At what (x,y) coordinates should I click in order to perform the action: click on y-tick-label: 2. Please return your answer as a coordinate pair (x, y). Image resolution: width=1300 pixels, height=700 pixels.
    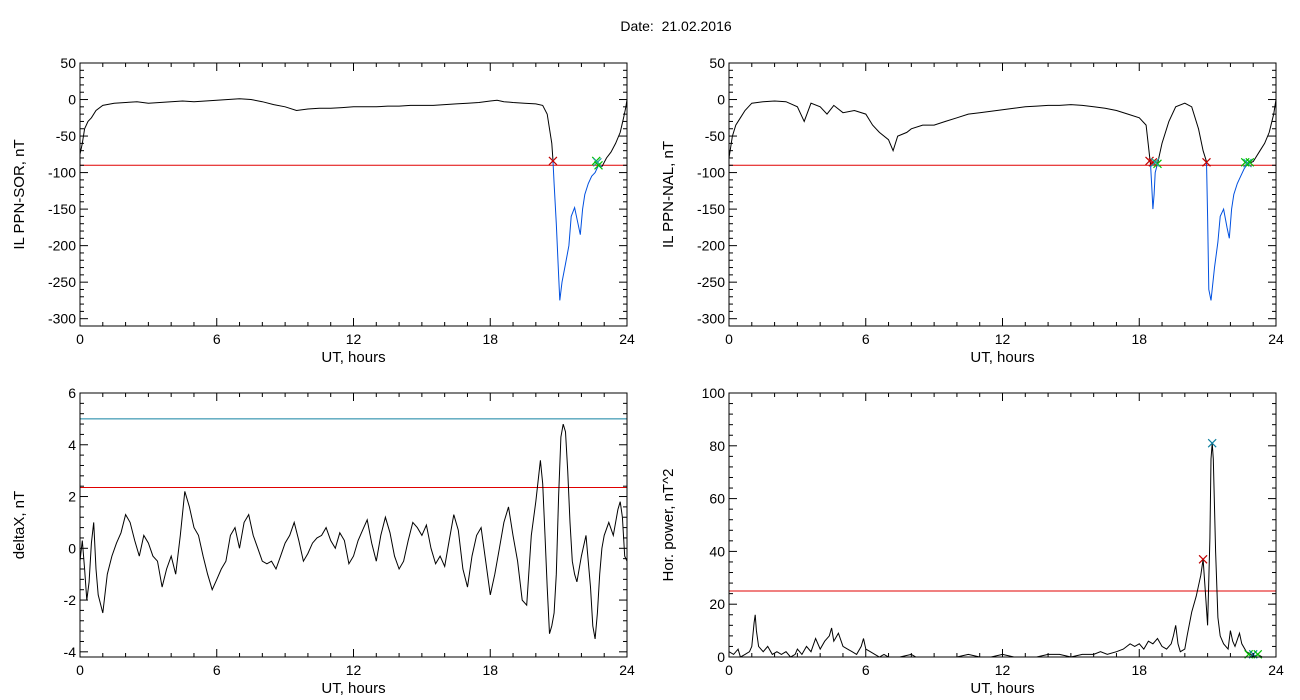
    Looking at the image, I should click on (72, 497).